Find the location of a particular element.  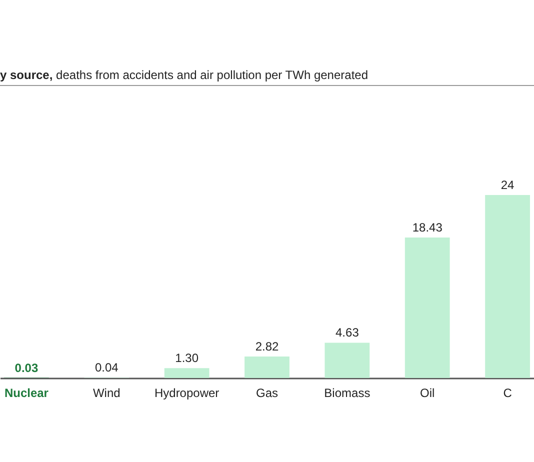

x-tick-label: Hydropower is located at coordinates (187, 393).